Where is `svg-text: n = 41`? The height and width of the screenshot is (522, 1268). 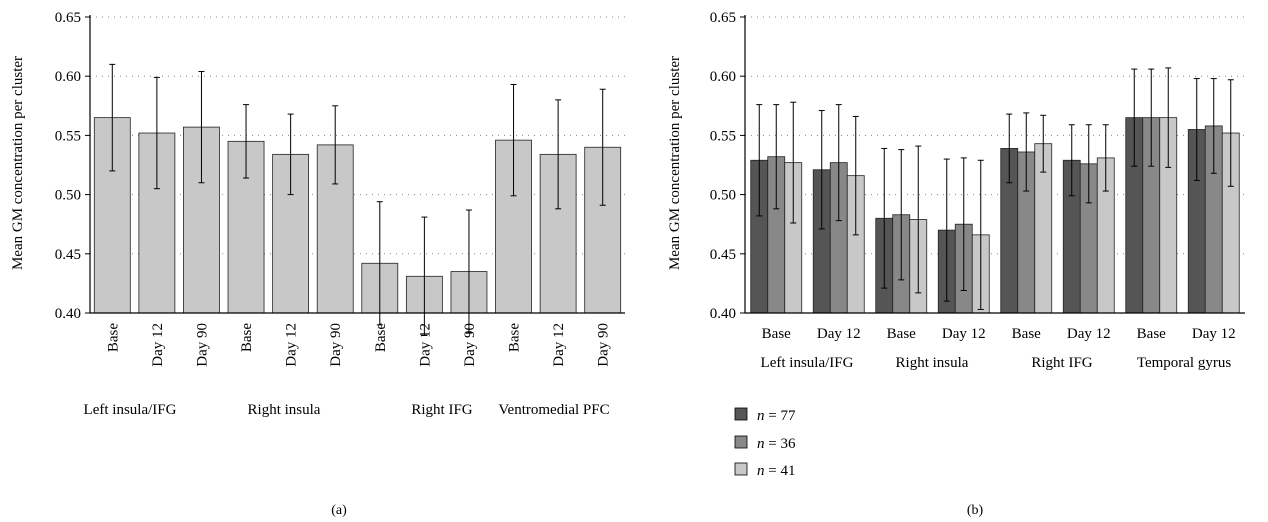 svg-text: n = 41 is located at coordinates (776, 471).